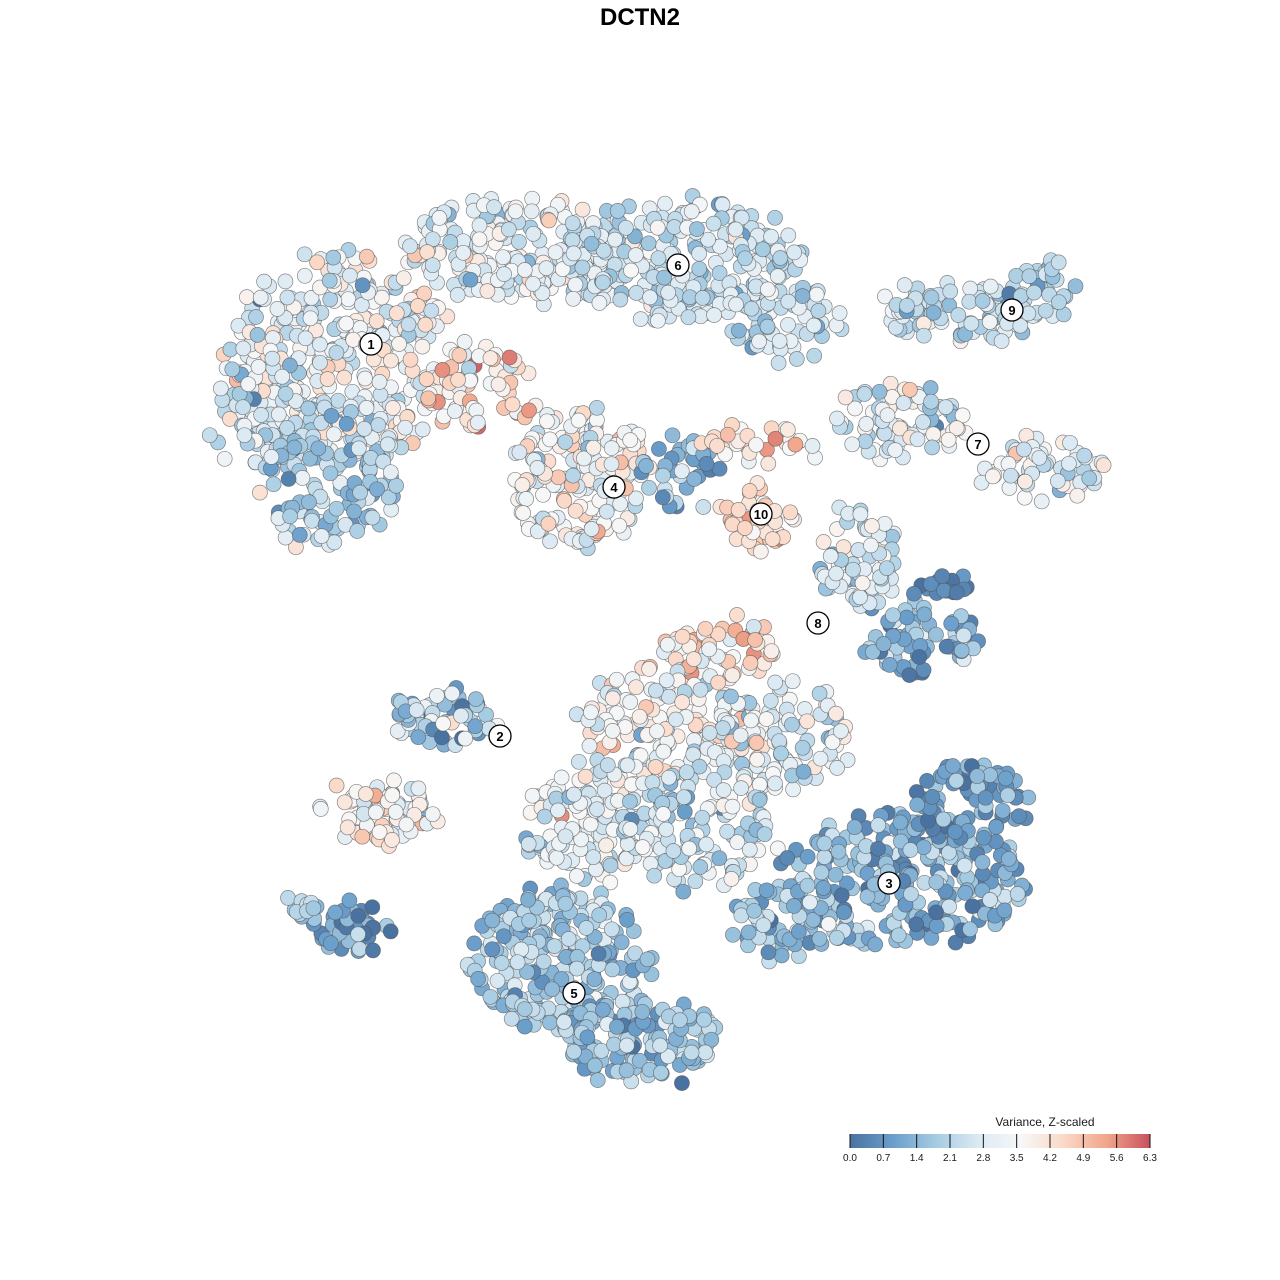 This screenshot has height=1280, width=1280. I want to click on cluster-label-6: 6, so click(678, 265).